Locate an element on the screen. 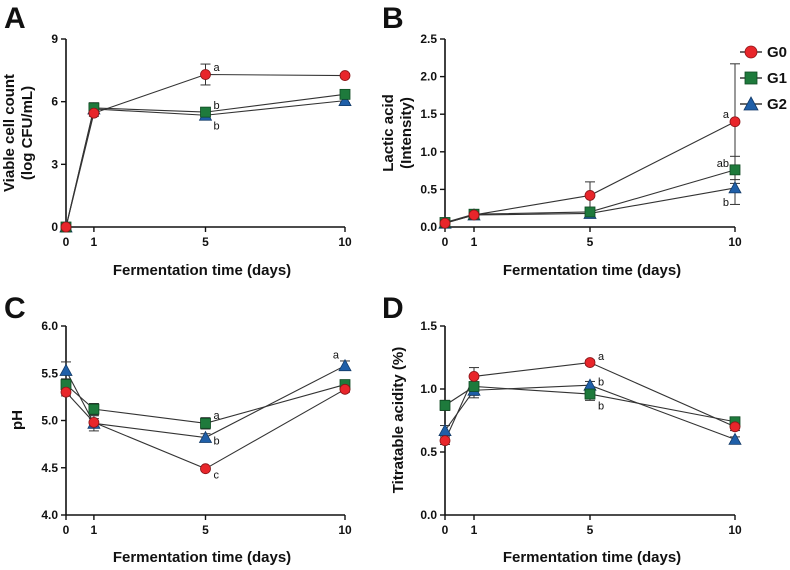  significance-label-c: c is located at coordinates (217, 475).